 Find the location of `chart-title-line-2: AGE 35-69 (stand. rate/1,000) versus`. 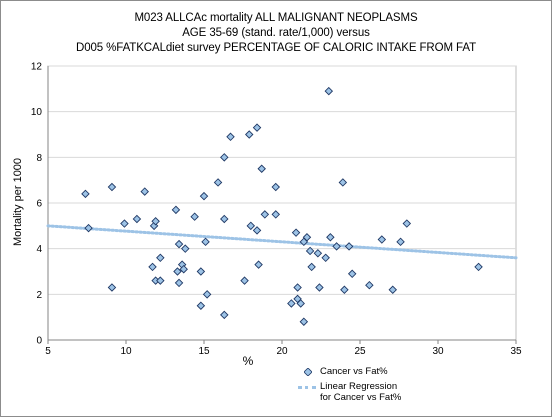

chart-title-line-2: AGE 35-69 (stand. rate/1,000) versus is located at coordinates (276, 33).